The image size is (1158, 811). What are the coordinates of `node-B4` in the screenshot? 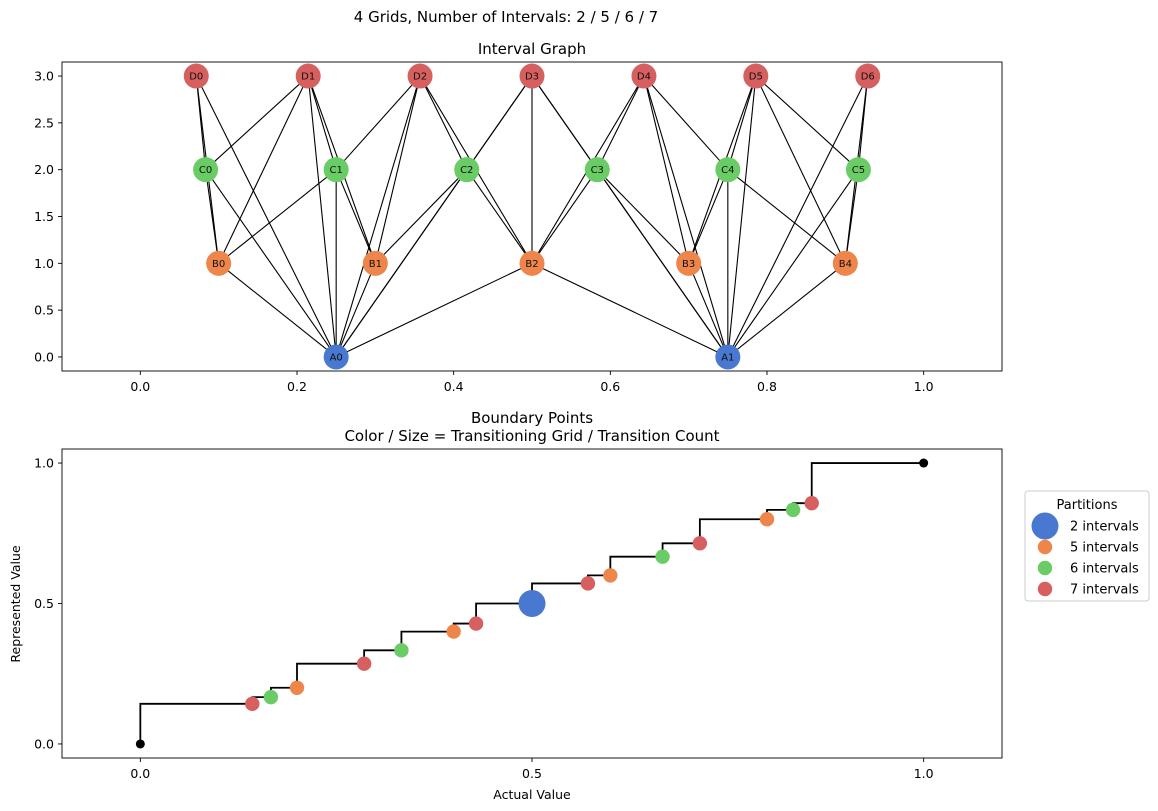 It's located at (845, 263).